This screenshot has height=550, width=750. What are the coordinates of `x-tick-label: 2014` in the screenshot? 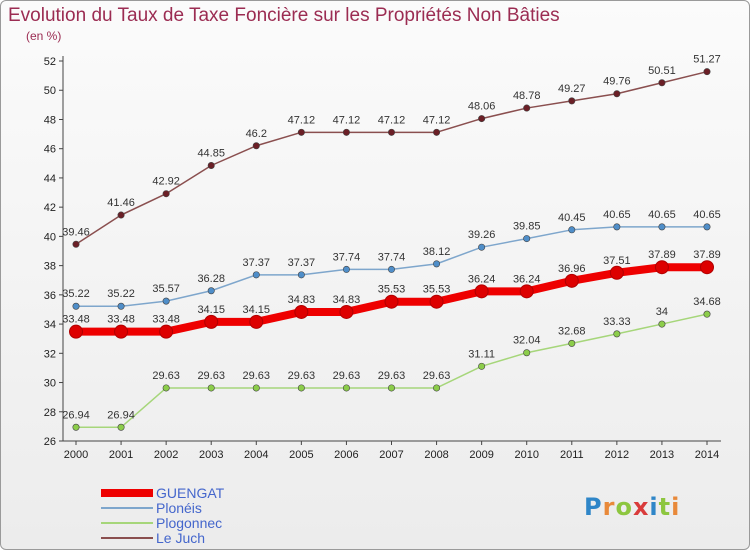 It's located at (707, 455).